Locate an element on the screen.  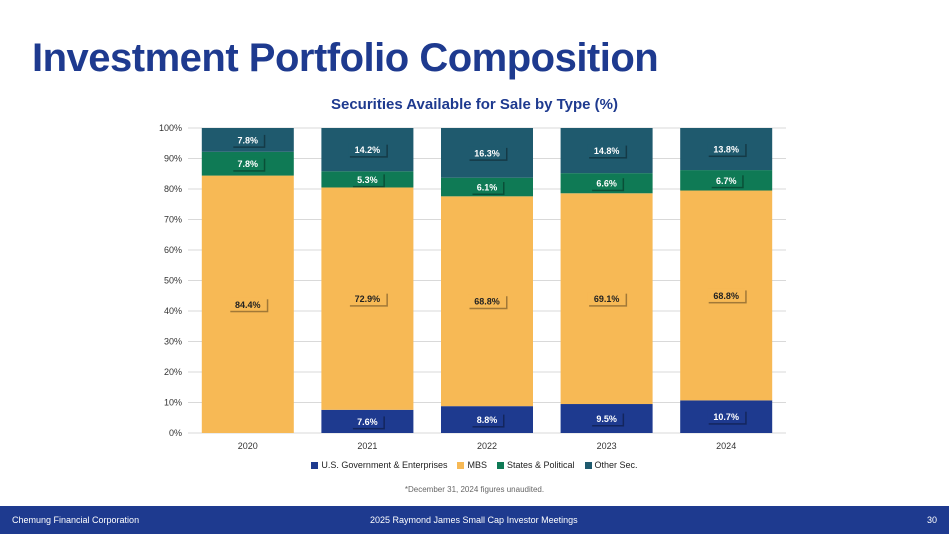
y-tick-label: 50% is located at coordinates (173, 281).